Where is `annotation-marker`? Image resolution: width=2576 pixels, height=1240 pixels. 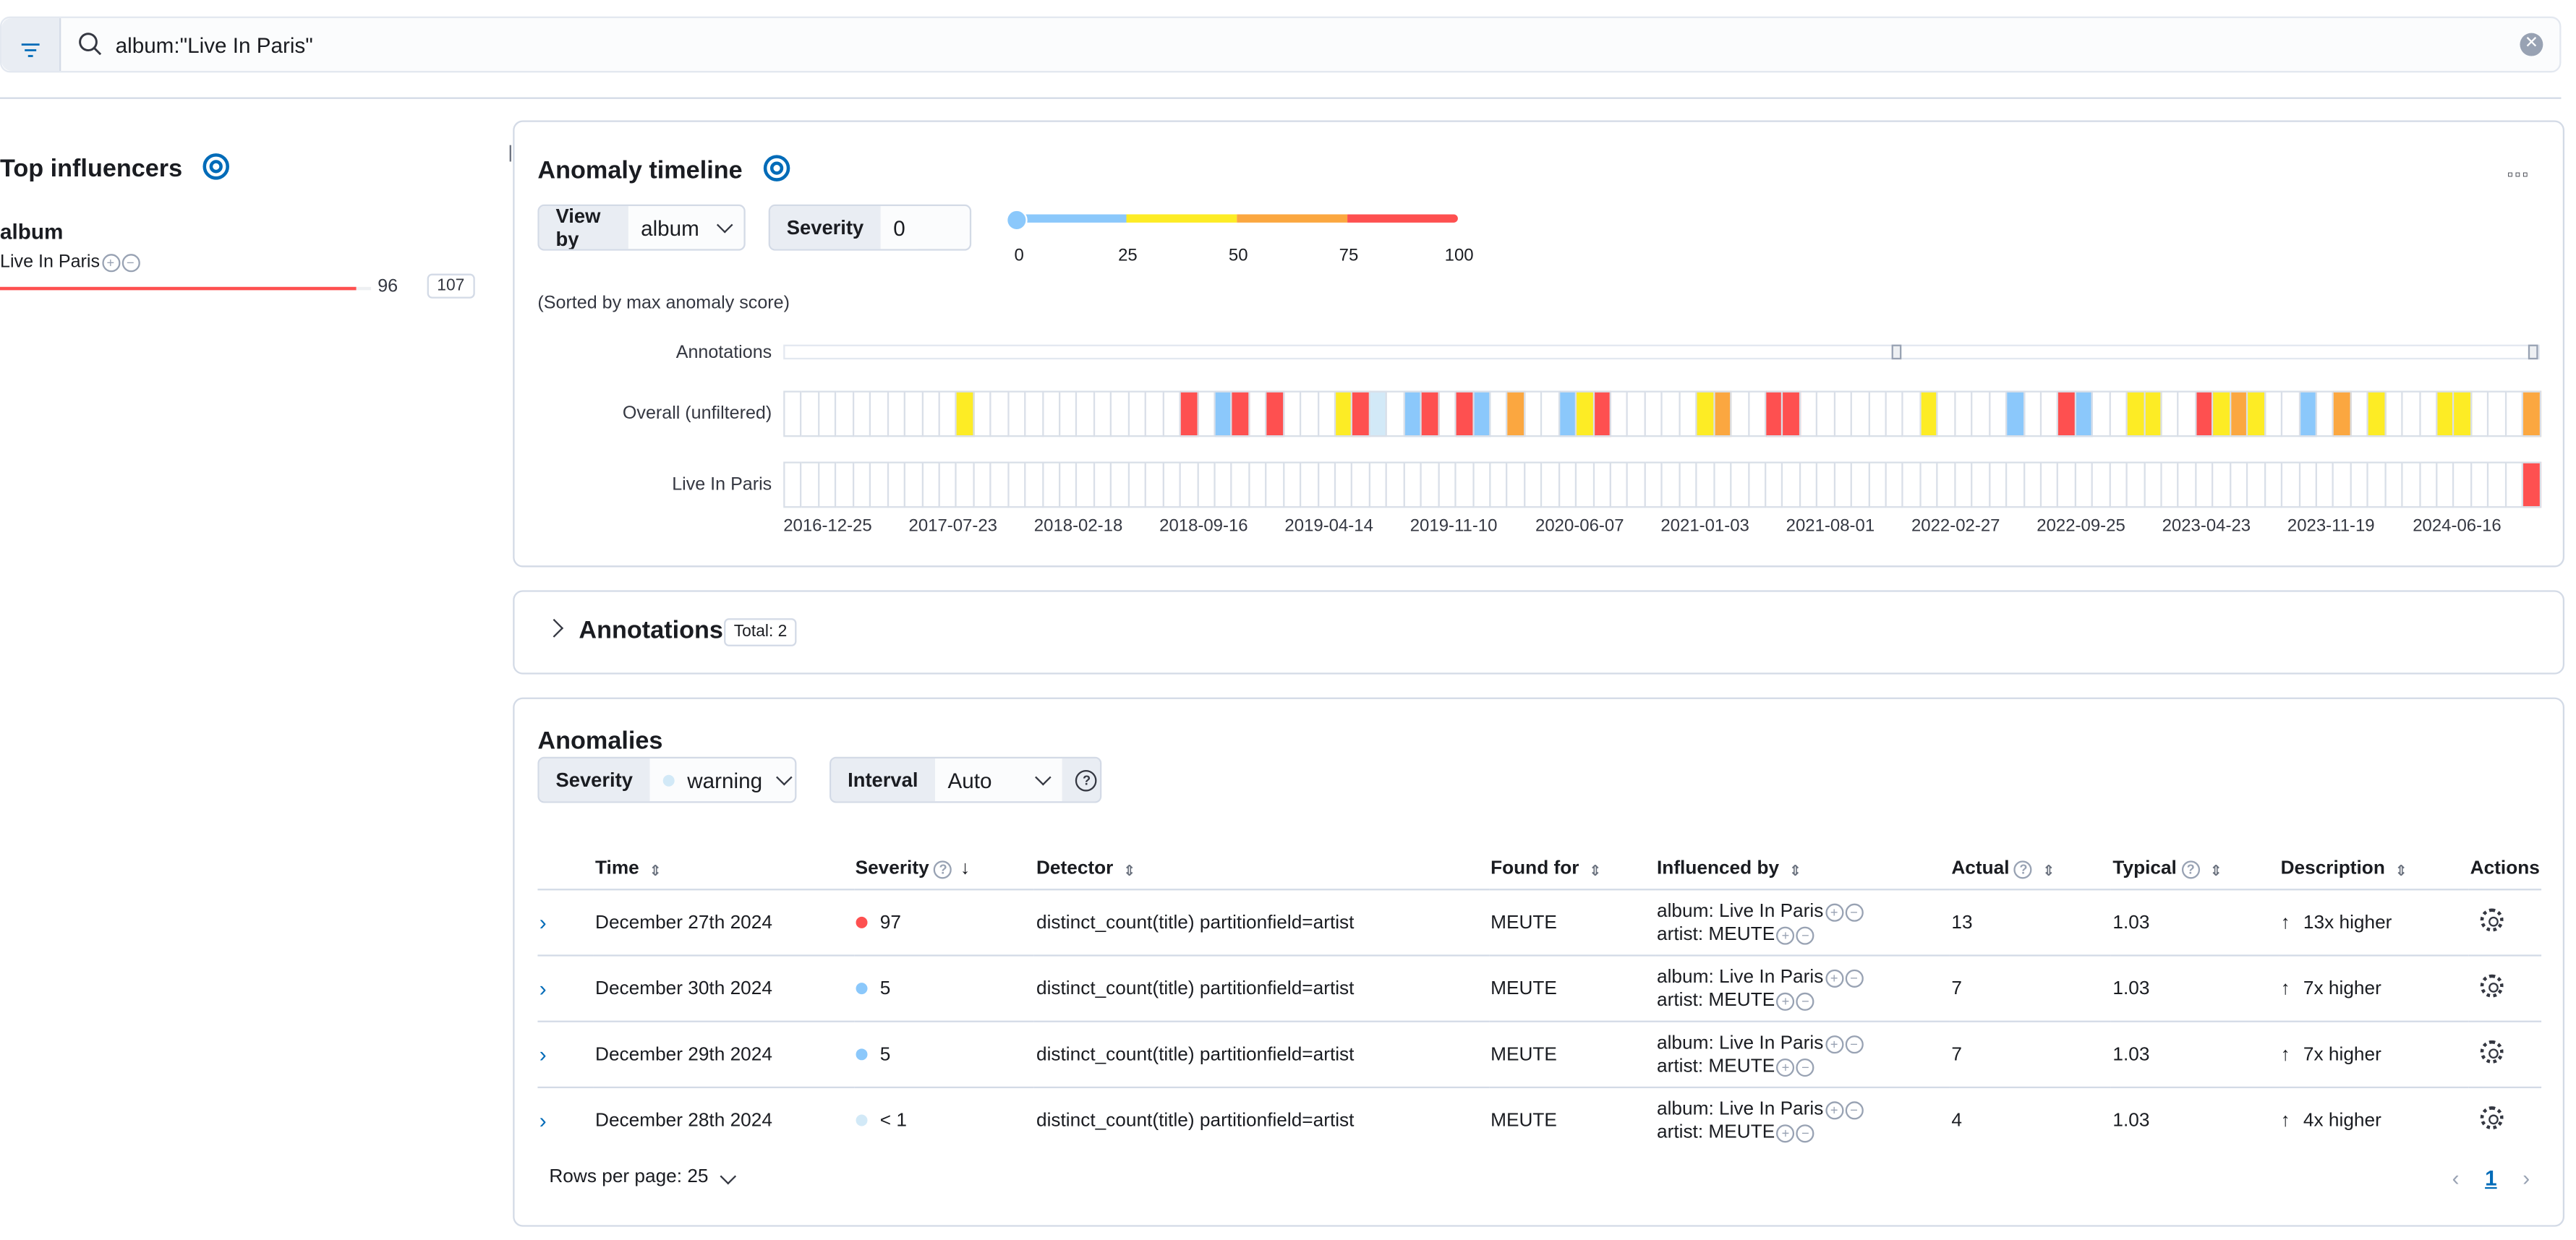
annotation-marker is located at coordinates (2533, 352).